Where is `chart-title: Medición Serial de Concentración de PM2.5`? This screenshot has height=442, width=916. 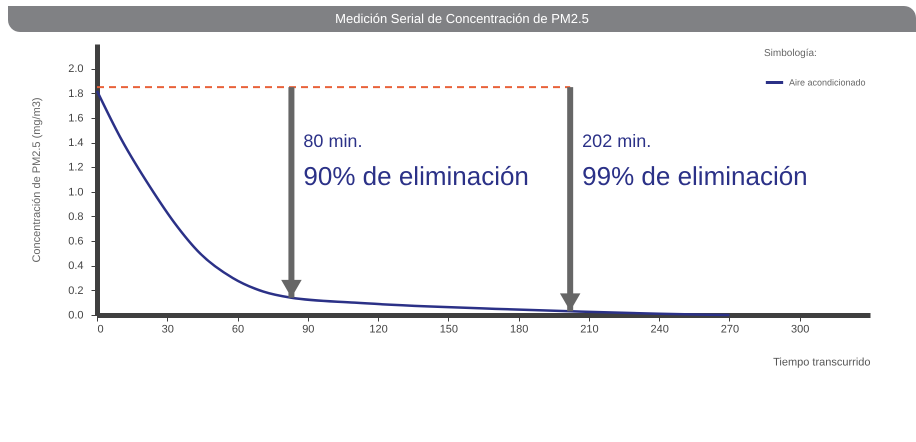 chart-title: Medición Serial de Concentración de PM2.5 is located at coordinates (462, 19).